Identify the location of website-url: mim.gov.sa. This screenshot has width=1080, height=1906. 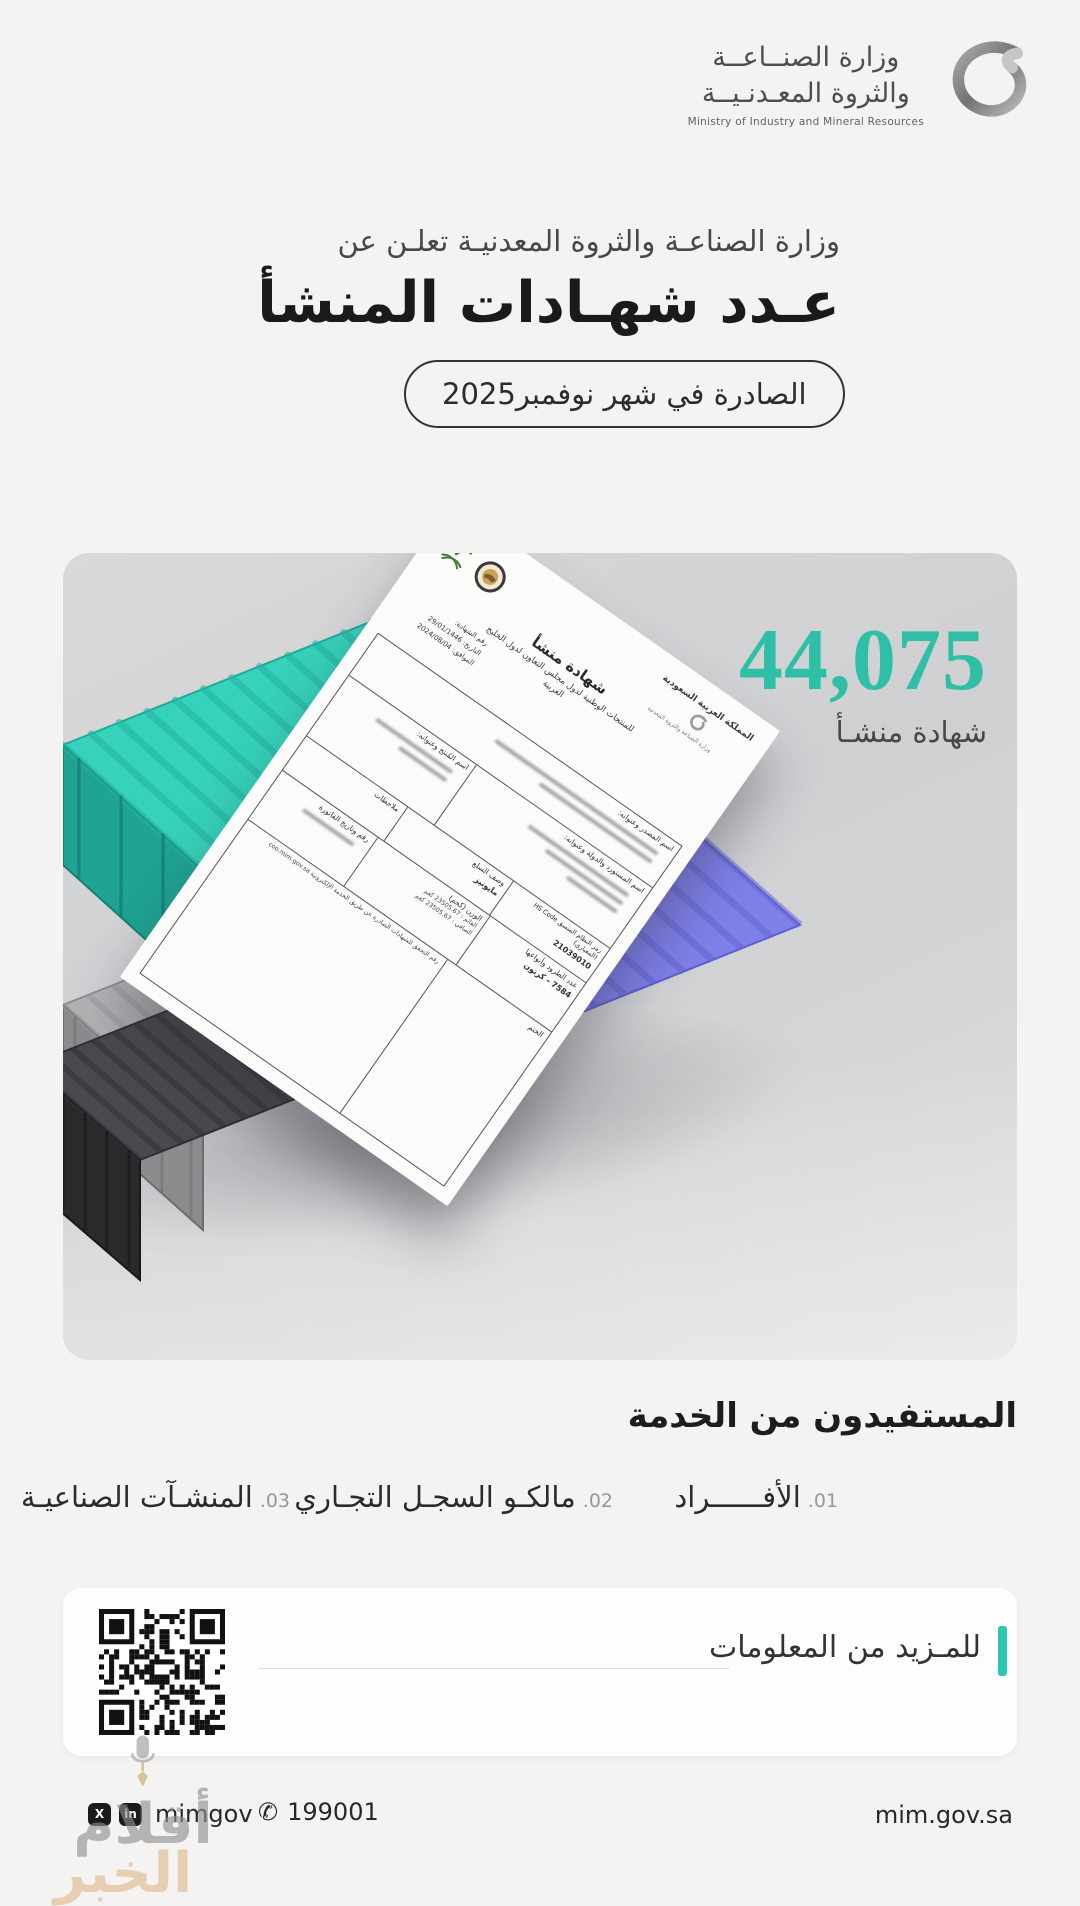
(943, 1815).